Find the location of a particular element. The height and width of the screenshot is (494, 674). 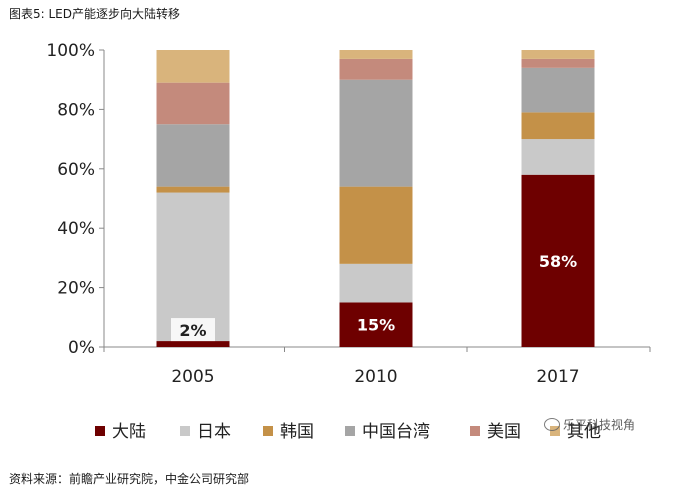

legend-label-2: 韩国 is located at coordinates (297, 432).